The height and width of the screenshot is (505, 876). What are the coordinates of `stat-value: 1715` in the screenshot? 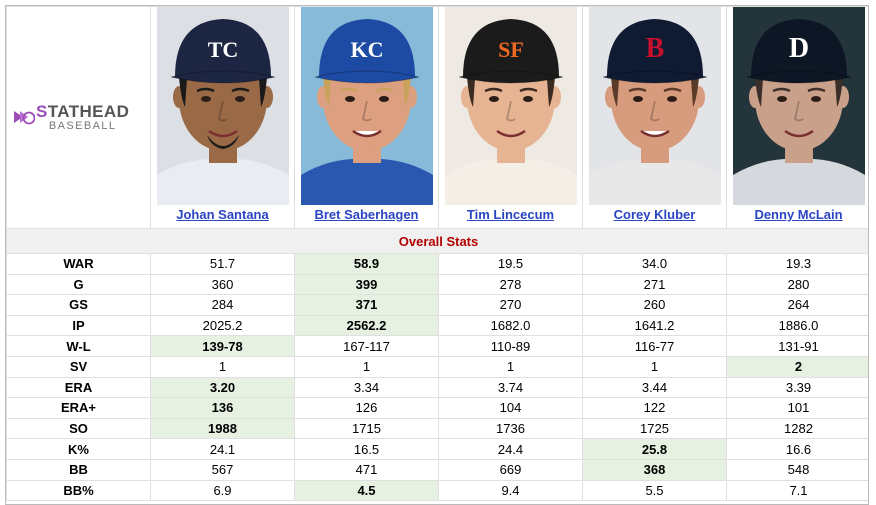 It's located at (366, 428).